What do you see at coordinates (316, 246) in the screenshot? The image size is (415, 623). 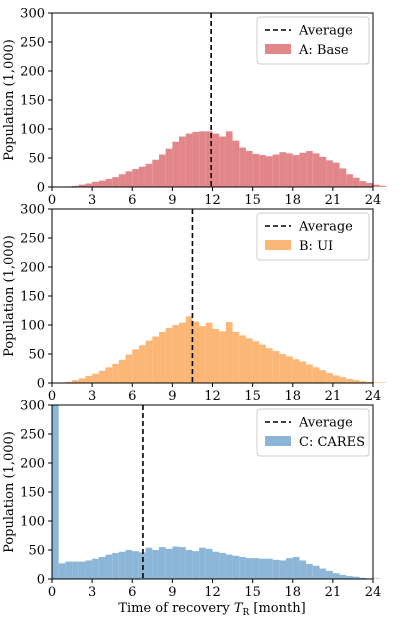 I see `legend-series-label: B: UI` at bounding box center [316, 246].